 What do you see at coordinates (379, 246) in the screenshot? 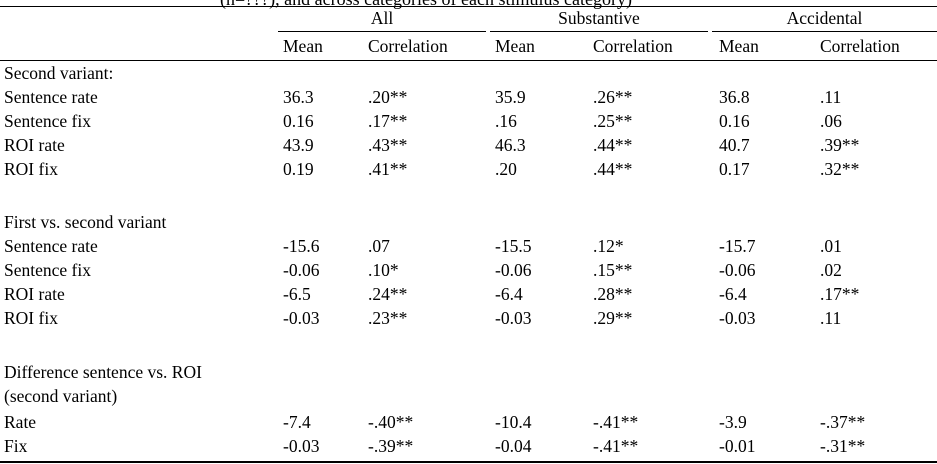
I see `cell: .07` at bounding box center [379, 246].